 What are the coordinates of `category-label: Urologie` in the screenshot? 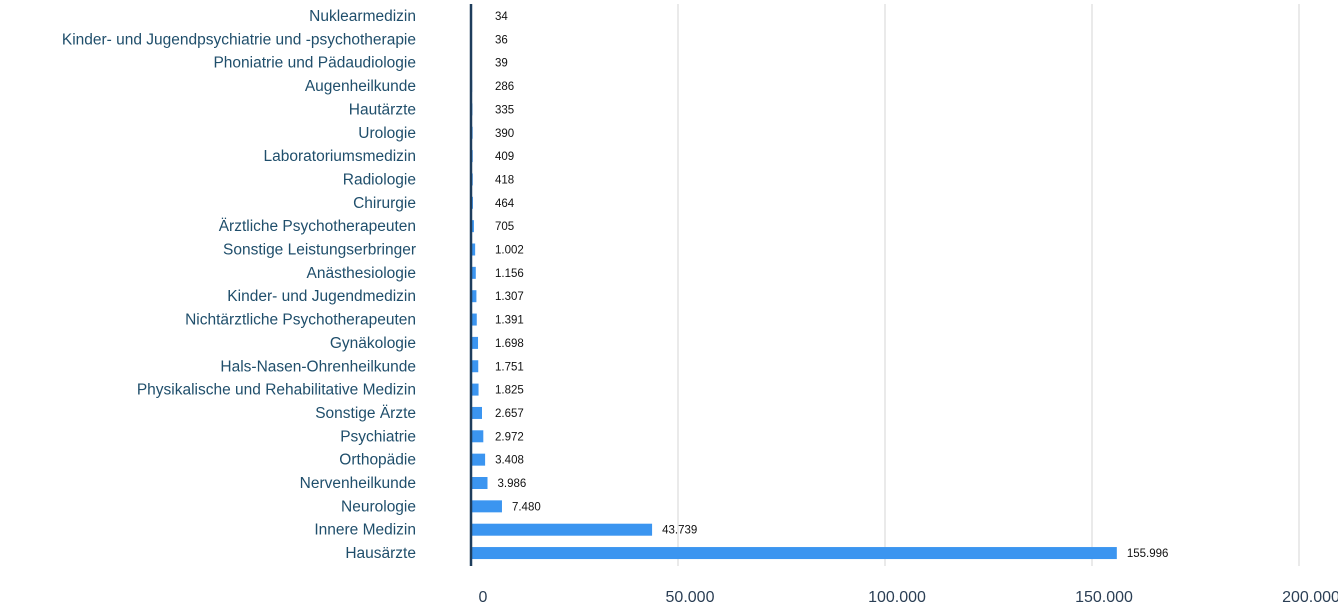 It's located at (387, 133).